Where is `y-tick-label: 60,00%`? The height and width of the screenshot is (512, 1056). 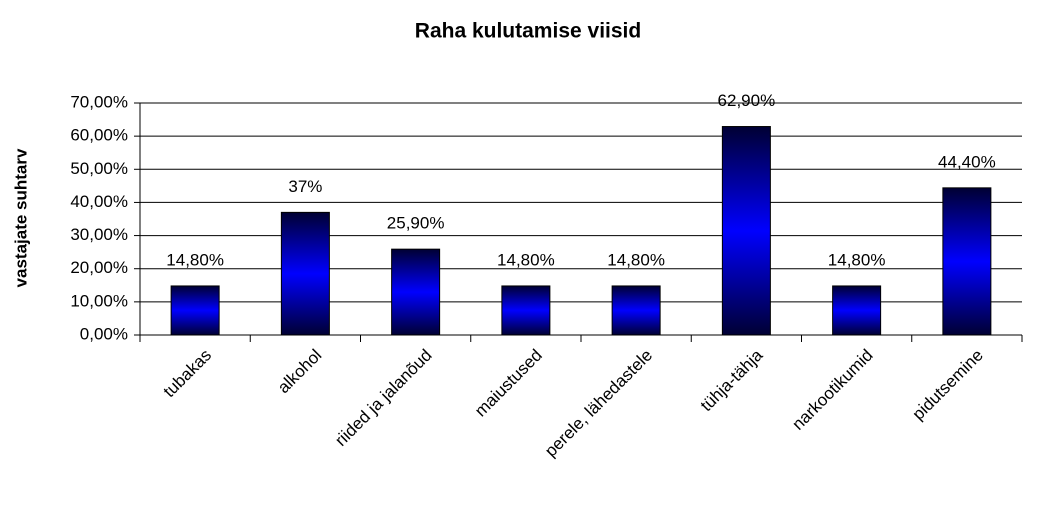 y-tick-label: 60,00% is located at coordinates (99, 135).